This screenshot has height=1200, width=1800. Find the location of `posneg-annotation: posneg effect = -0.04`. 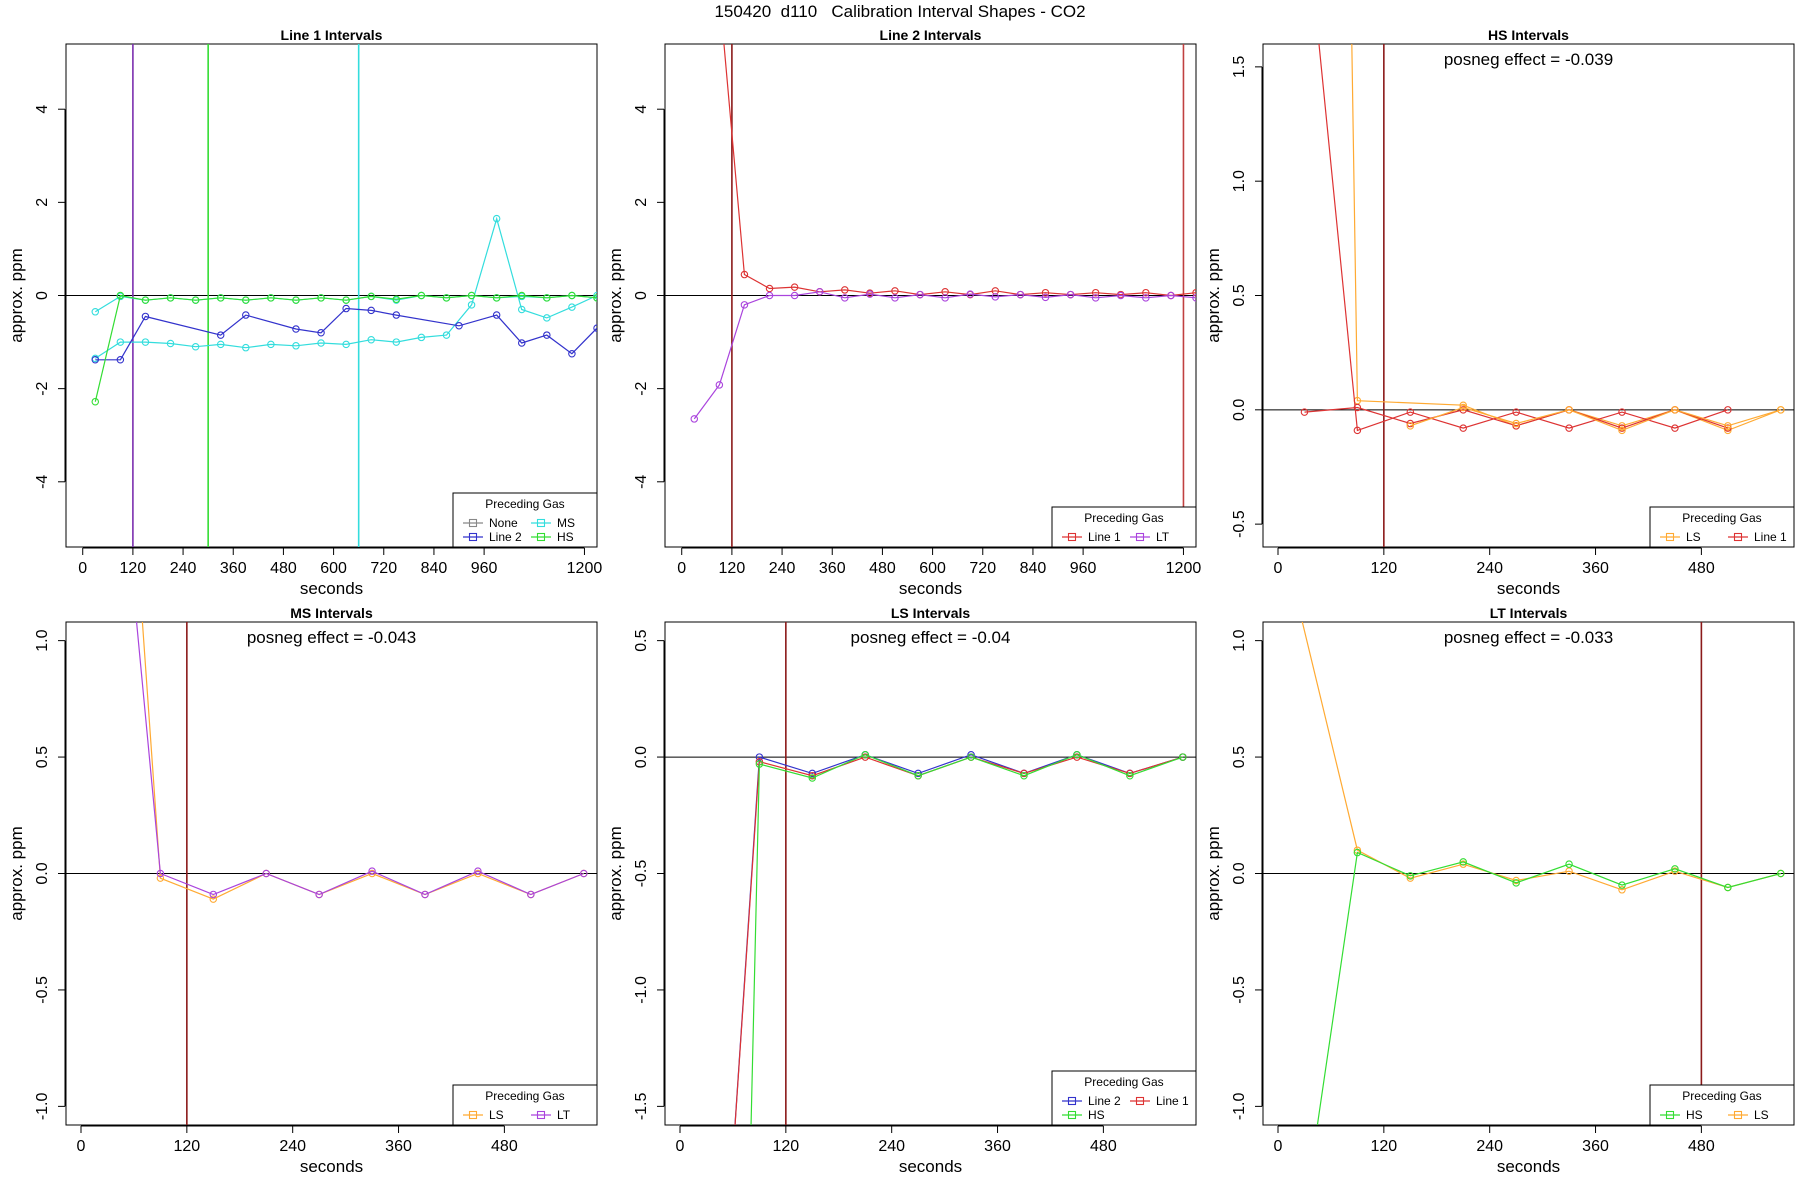

posneg-annotation: posneg effect = -0.04 is located at coordinates (931, 637).